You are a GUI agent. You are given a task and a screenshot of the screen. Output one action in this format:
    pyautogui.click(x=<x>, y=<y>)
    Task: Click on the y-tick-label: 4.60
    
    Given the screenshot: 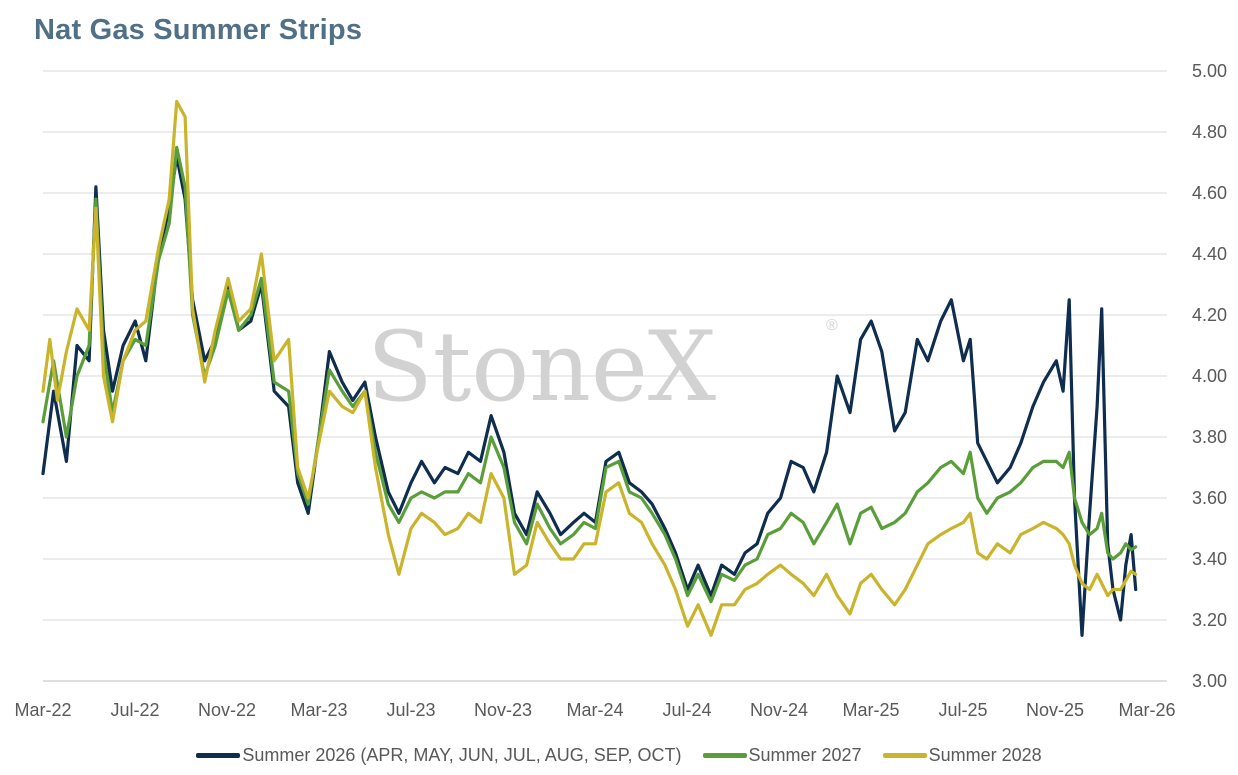 What is the action you would take?
    pyautogui.click(x=1209, y=193)
    